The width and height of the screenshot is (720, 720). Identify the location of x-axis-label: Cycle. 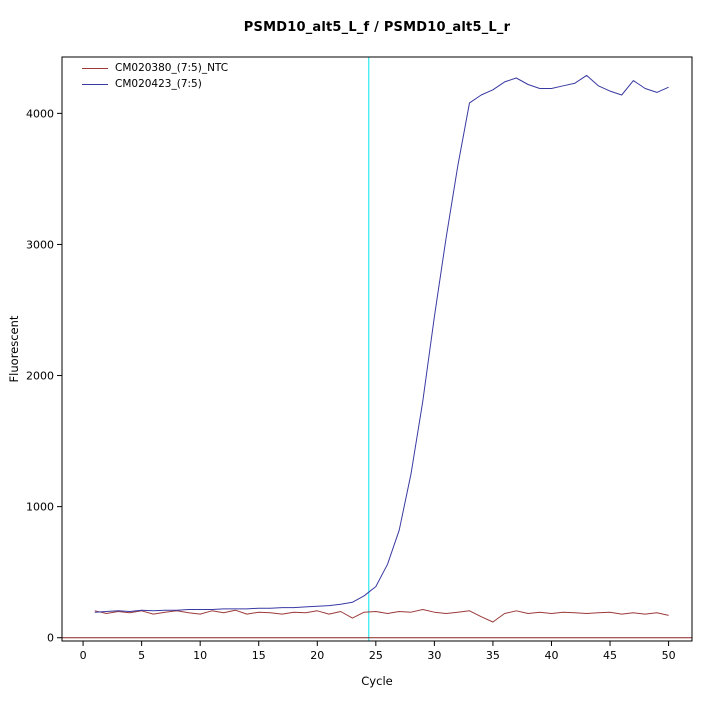
(377, 681).